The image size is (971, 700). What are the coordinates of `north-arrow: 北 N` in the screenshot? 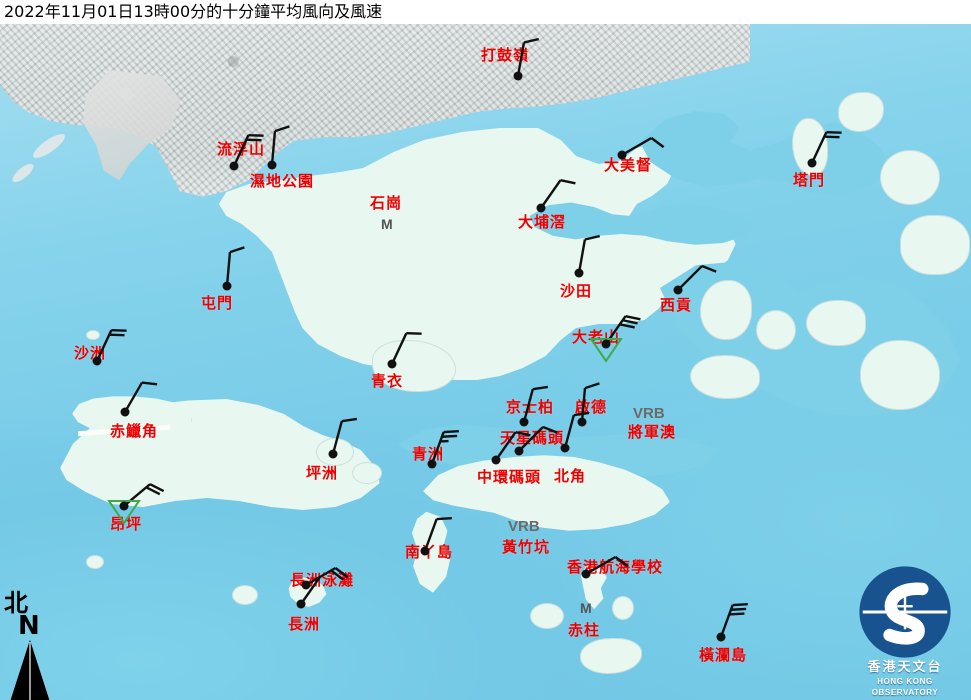 It's located at (34, 644).